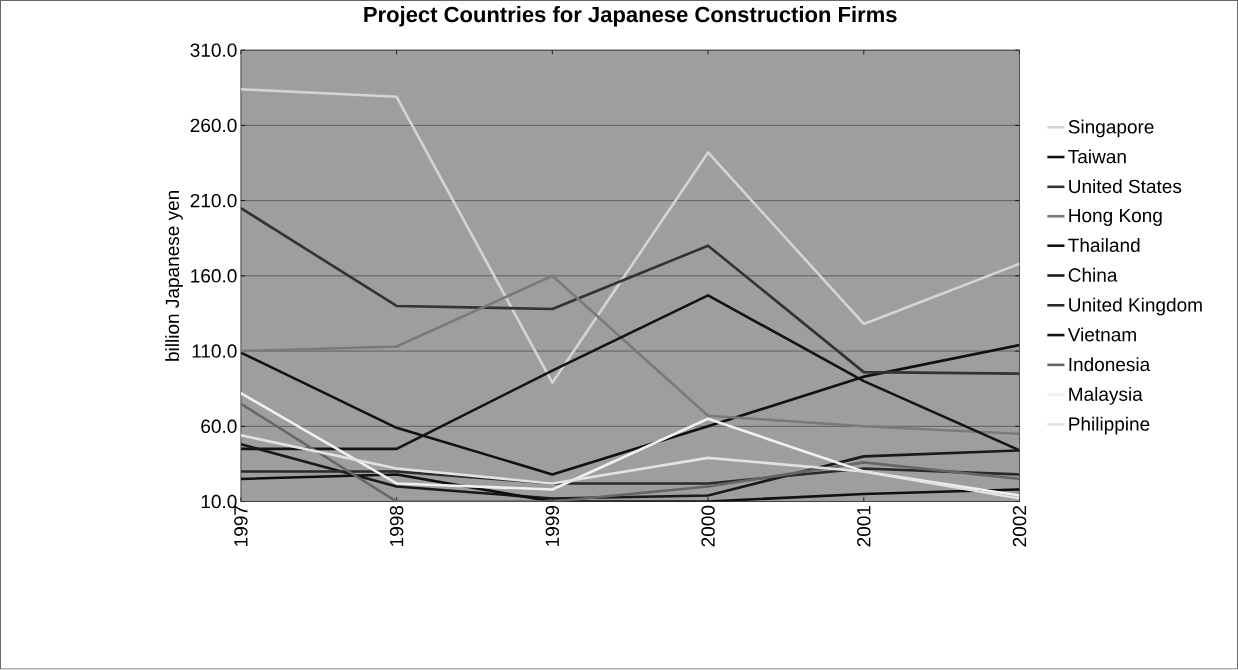  What do you see at coordinates (1097, 156) in the screenshot?
I see `legend-label: Taiwan` at bounding box center [1097, 156].